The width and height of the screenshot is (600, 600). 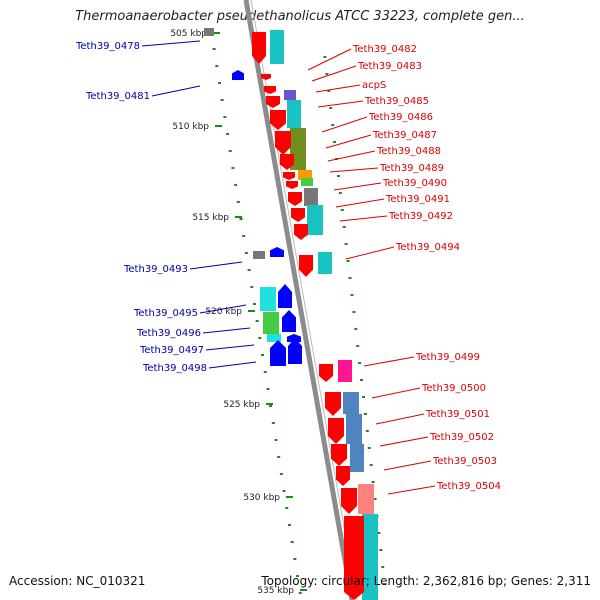 What do you see at coordinates (165, 313) in the screenshot?
I see `gene-label: Teth39_0495` at bounding box center [165, 313].